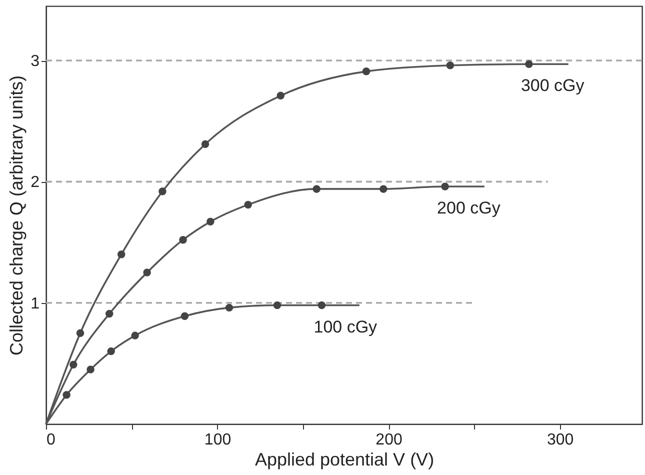  What do you see at coordinates (469, 208) in the screenshot?
I see `series-label: 200 cGy` at bounding box center [469, 208].